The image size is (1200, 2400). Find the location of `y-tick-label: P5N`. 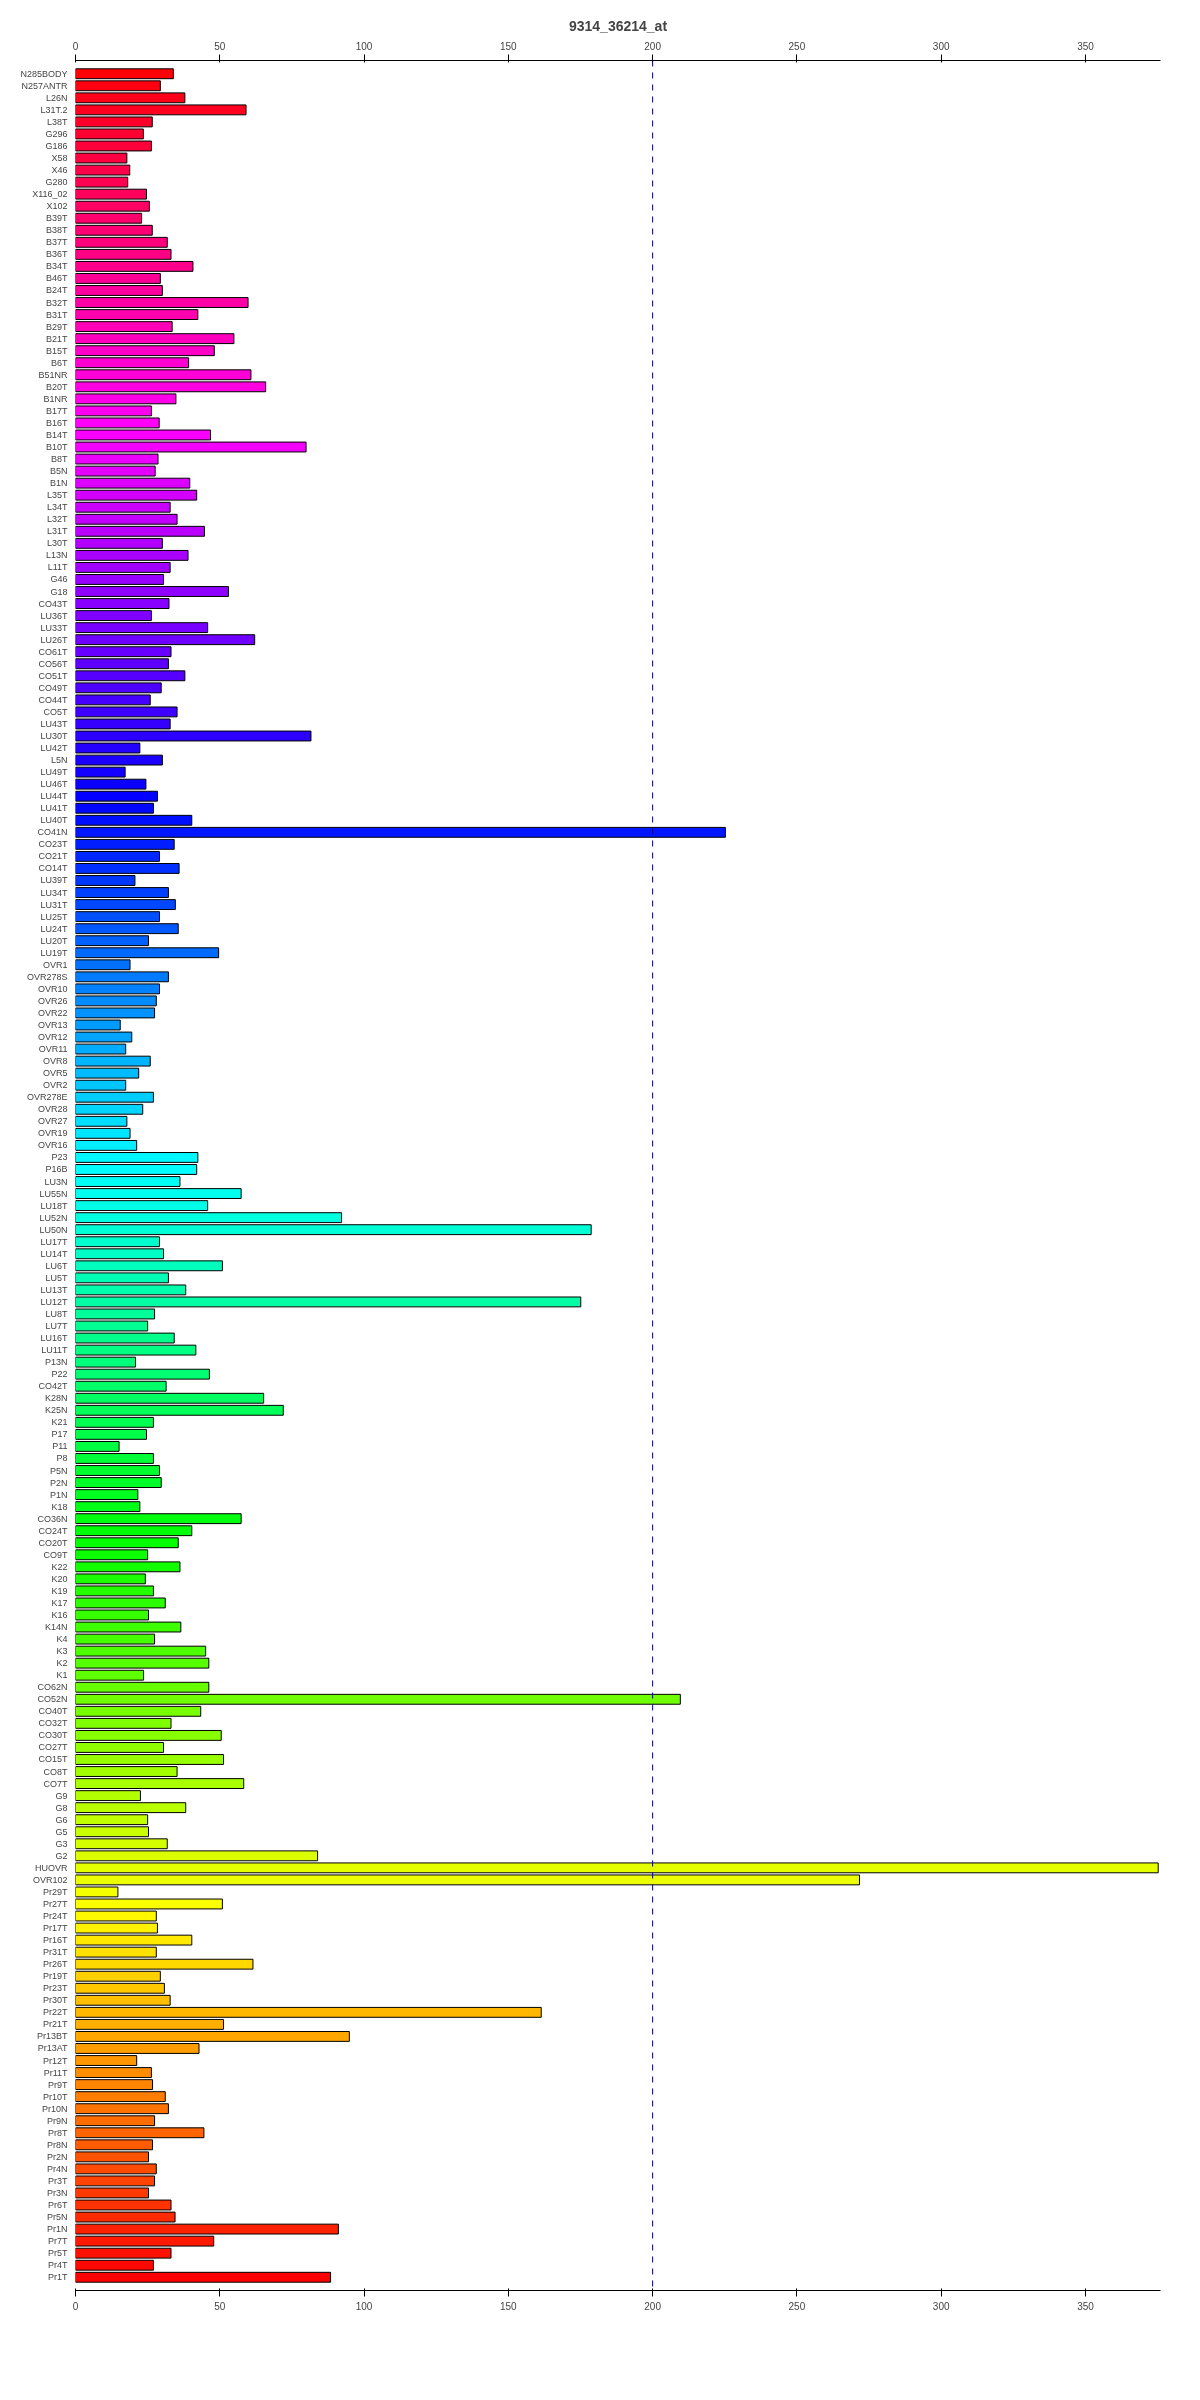

y-tick-label: P5N is located at coordinates (58, 1470).